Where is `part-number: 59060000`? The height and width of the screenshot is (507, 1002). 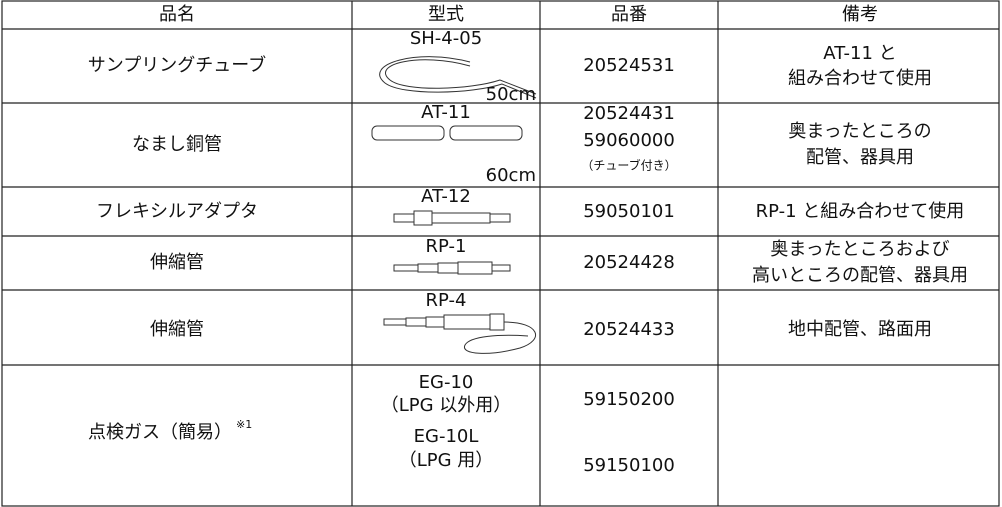
part-number: 59060000 is located at coordinates (629, 140).